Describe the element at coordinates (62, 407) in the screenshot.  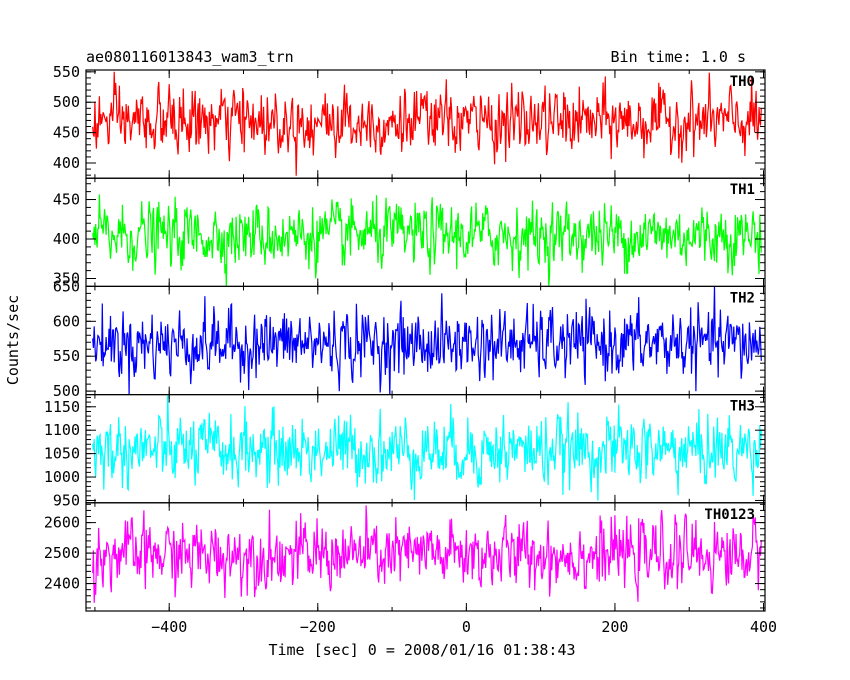
I see `y-tick-label: 1150` at that location.